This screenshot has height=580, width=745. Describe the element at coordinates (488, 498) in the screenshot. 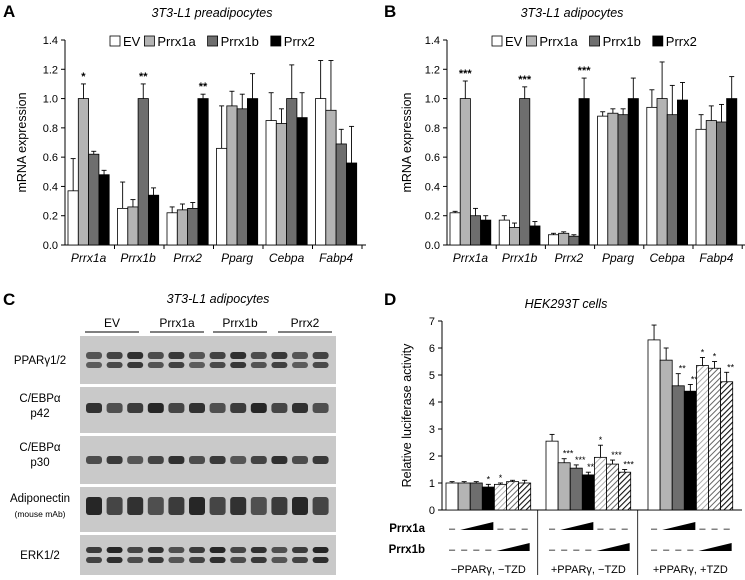

I see `bar-black` at that location.